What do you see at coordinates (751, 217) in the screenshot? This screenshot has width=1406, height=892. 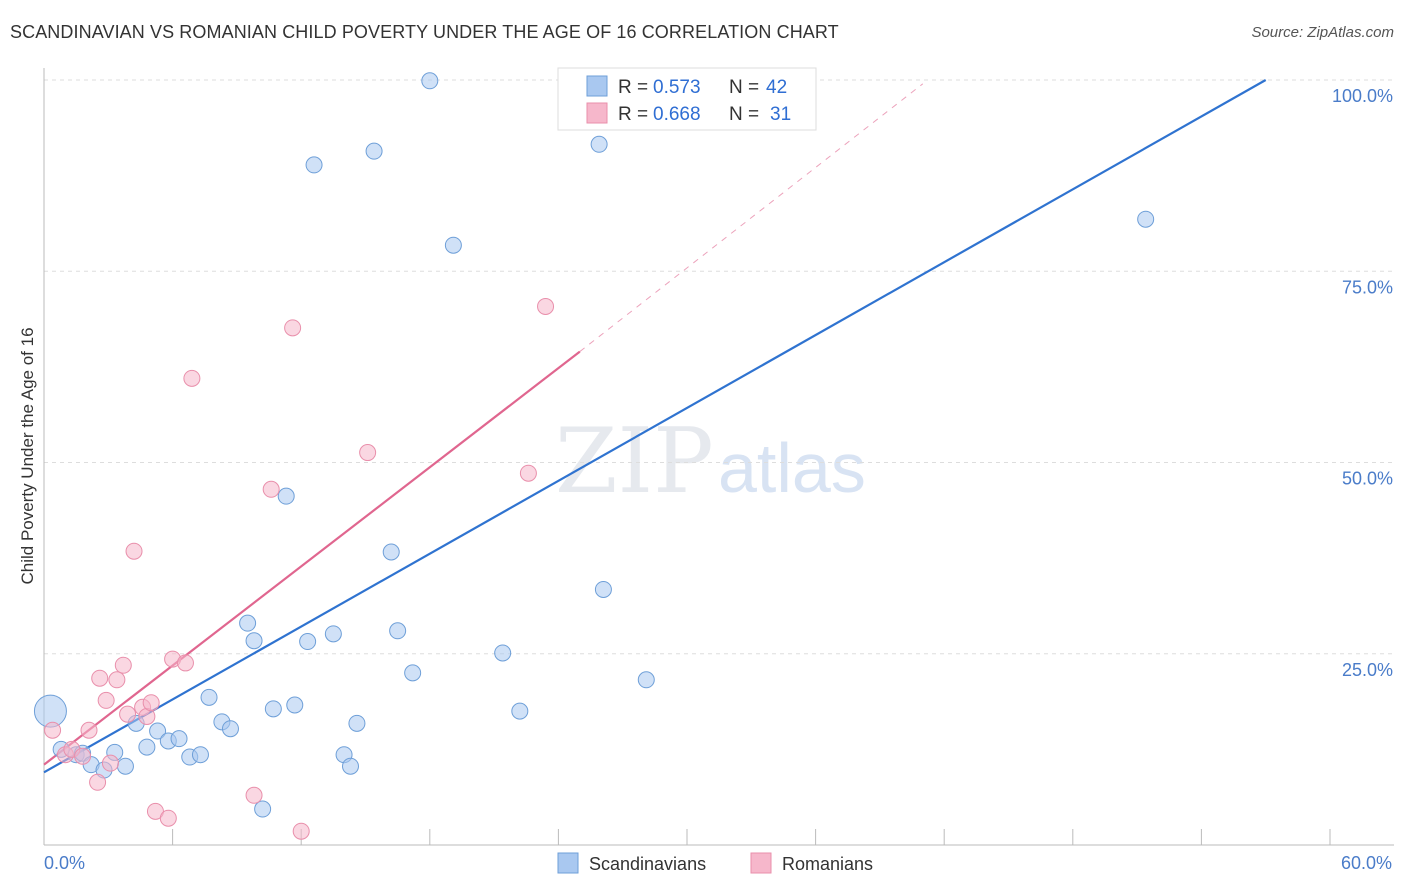 I see `trend-line-extension-romanians` at bounding box center [751, 217].